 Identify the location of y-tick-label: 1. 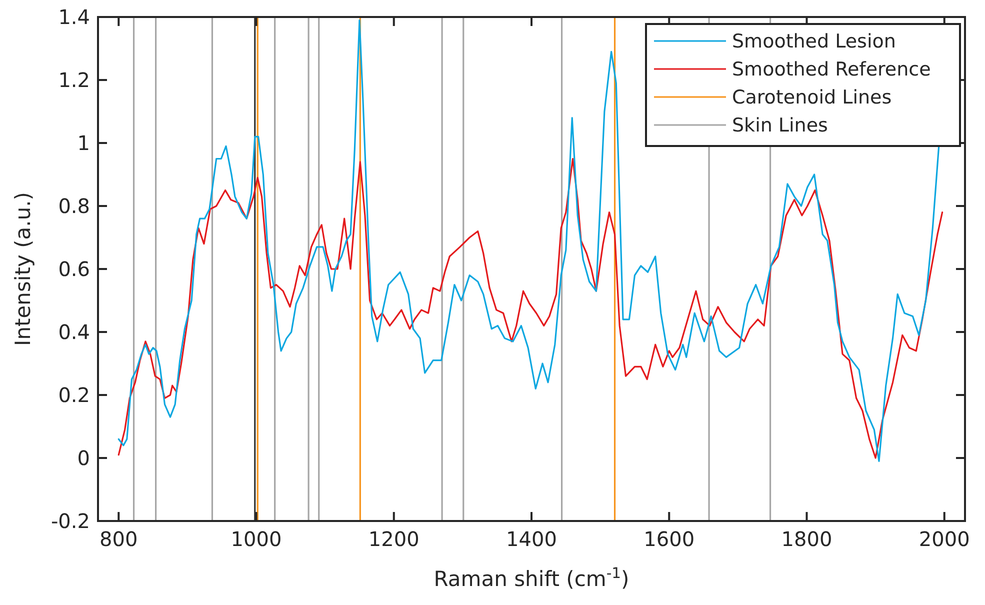
(83, 143).